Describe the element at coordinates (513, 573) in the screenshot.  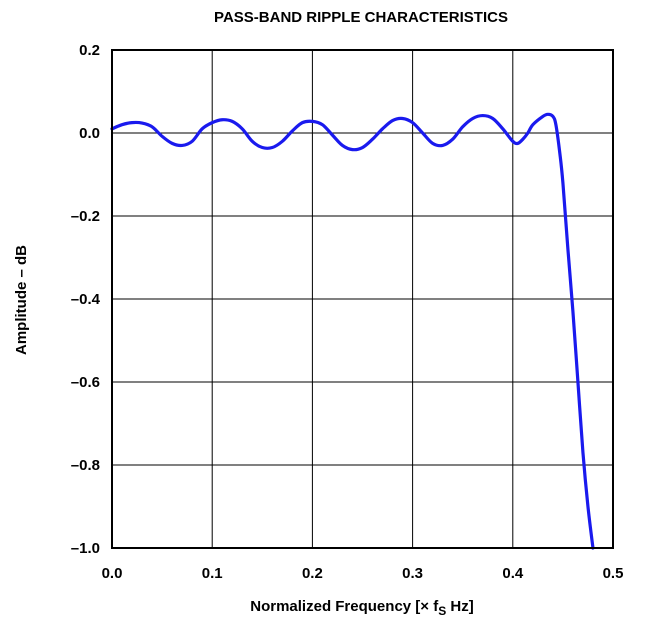
I see `x-tick-label: 0.4` at that location.